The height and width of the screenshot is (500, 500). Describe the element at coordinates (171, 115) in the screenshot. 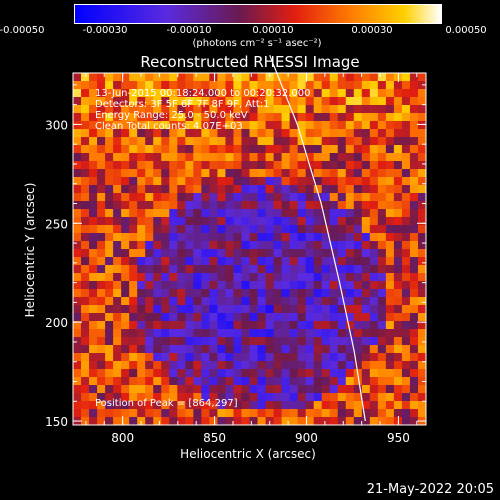

I see `annotation-energy-range: Energy Range: 25.0 - 50.0 keV` at that location.